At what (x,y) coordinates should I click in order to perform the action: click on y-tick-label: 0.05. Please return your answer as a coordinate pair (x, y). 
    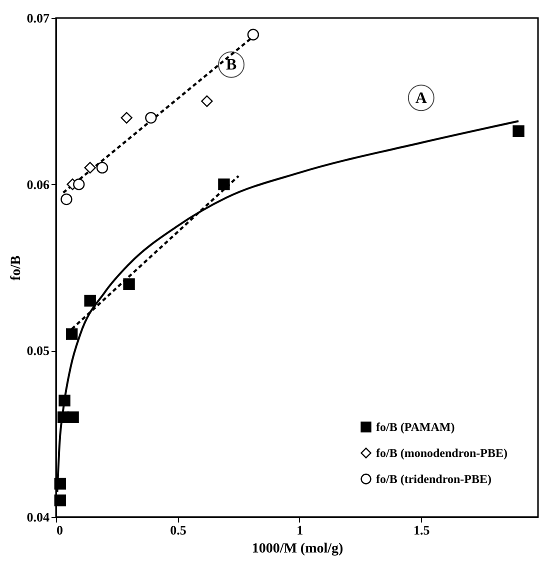
    Looking at the image, I should click on (38, 350).